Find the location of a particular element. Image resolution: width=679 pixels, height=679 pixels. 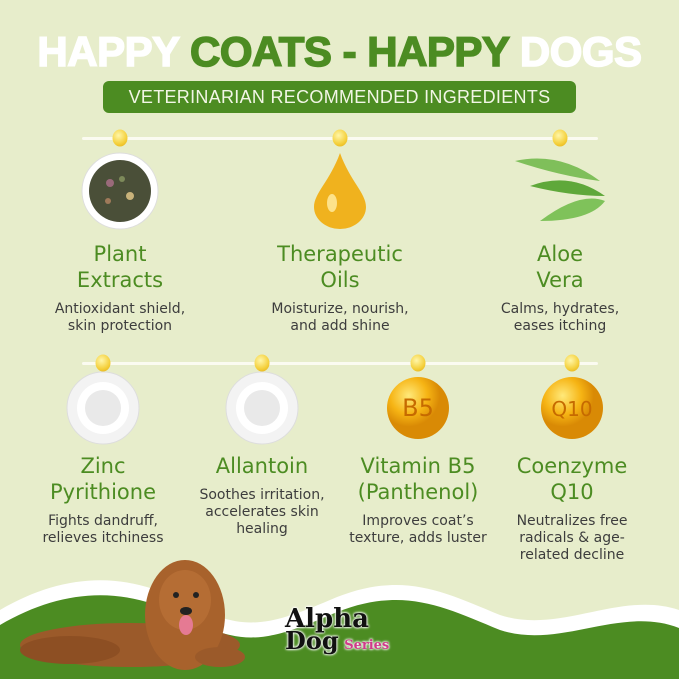

herb-bowl-icon is located at coordinates (120, 193).